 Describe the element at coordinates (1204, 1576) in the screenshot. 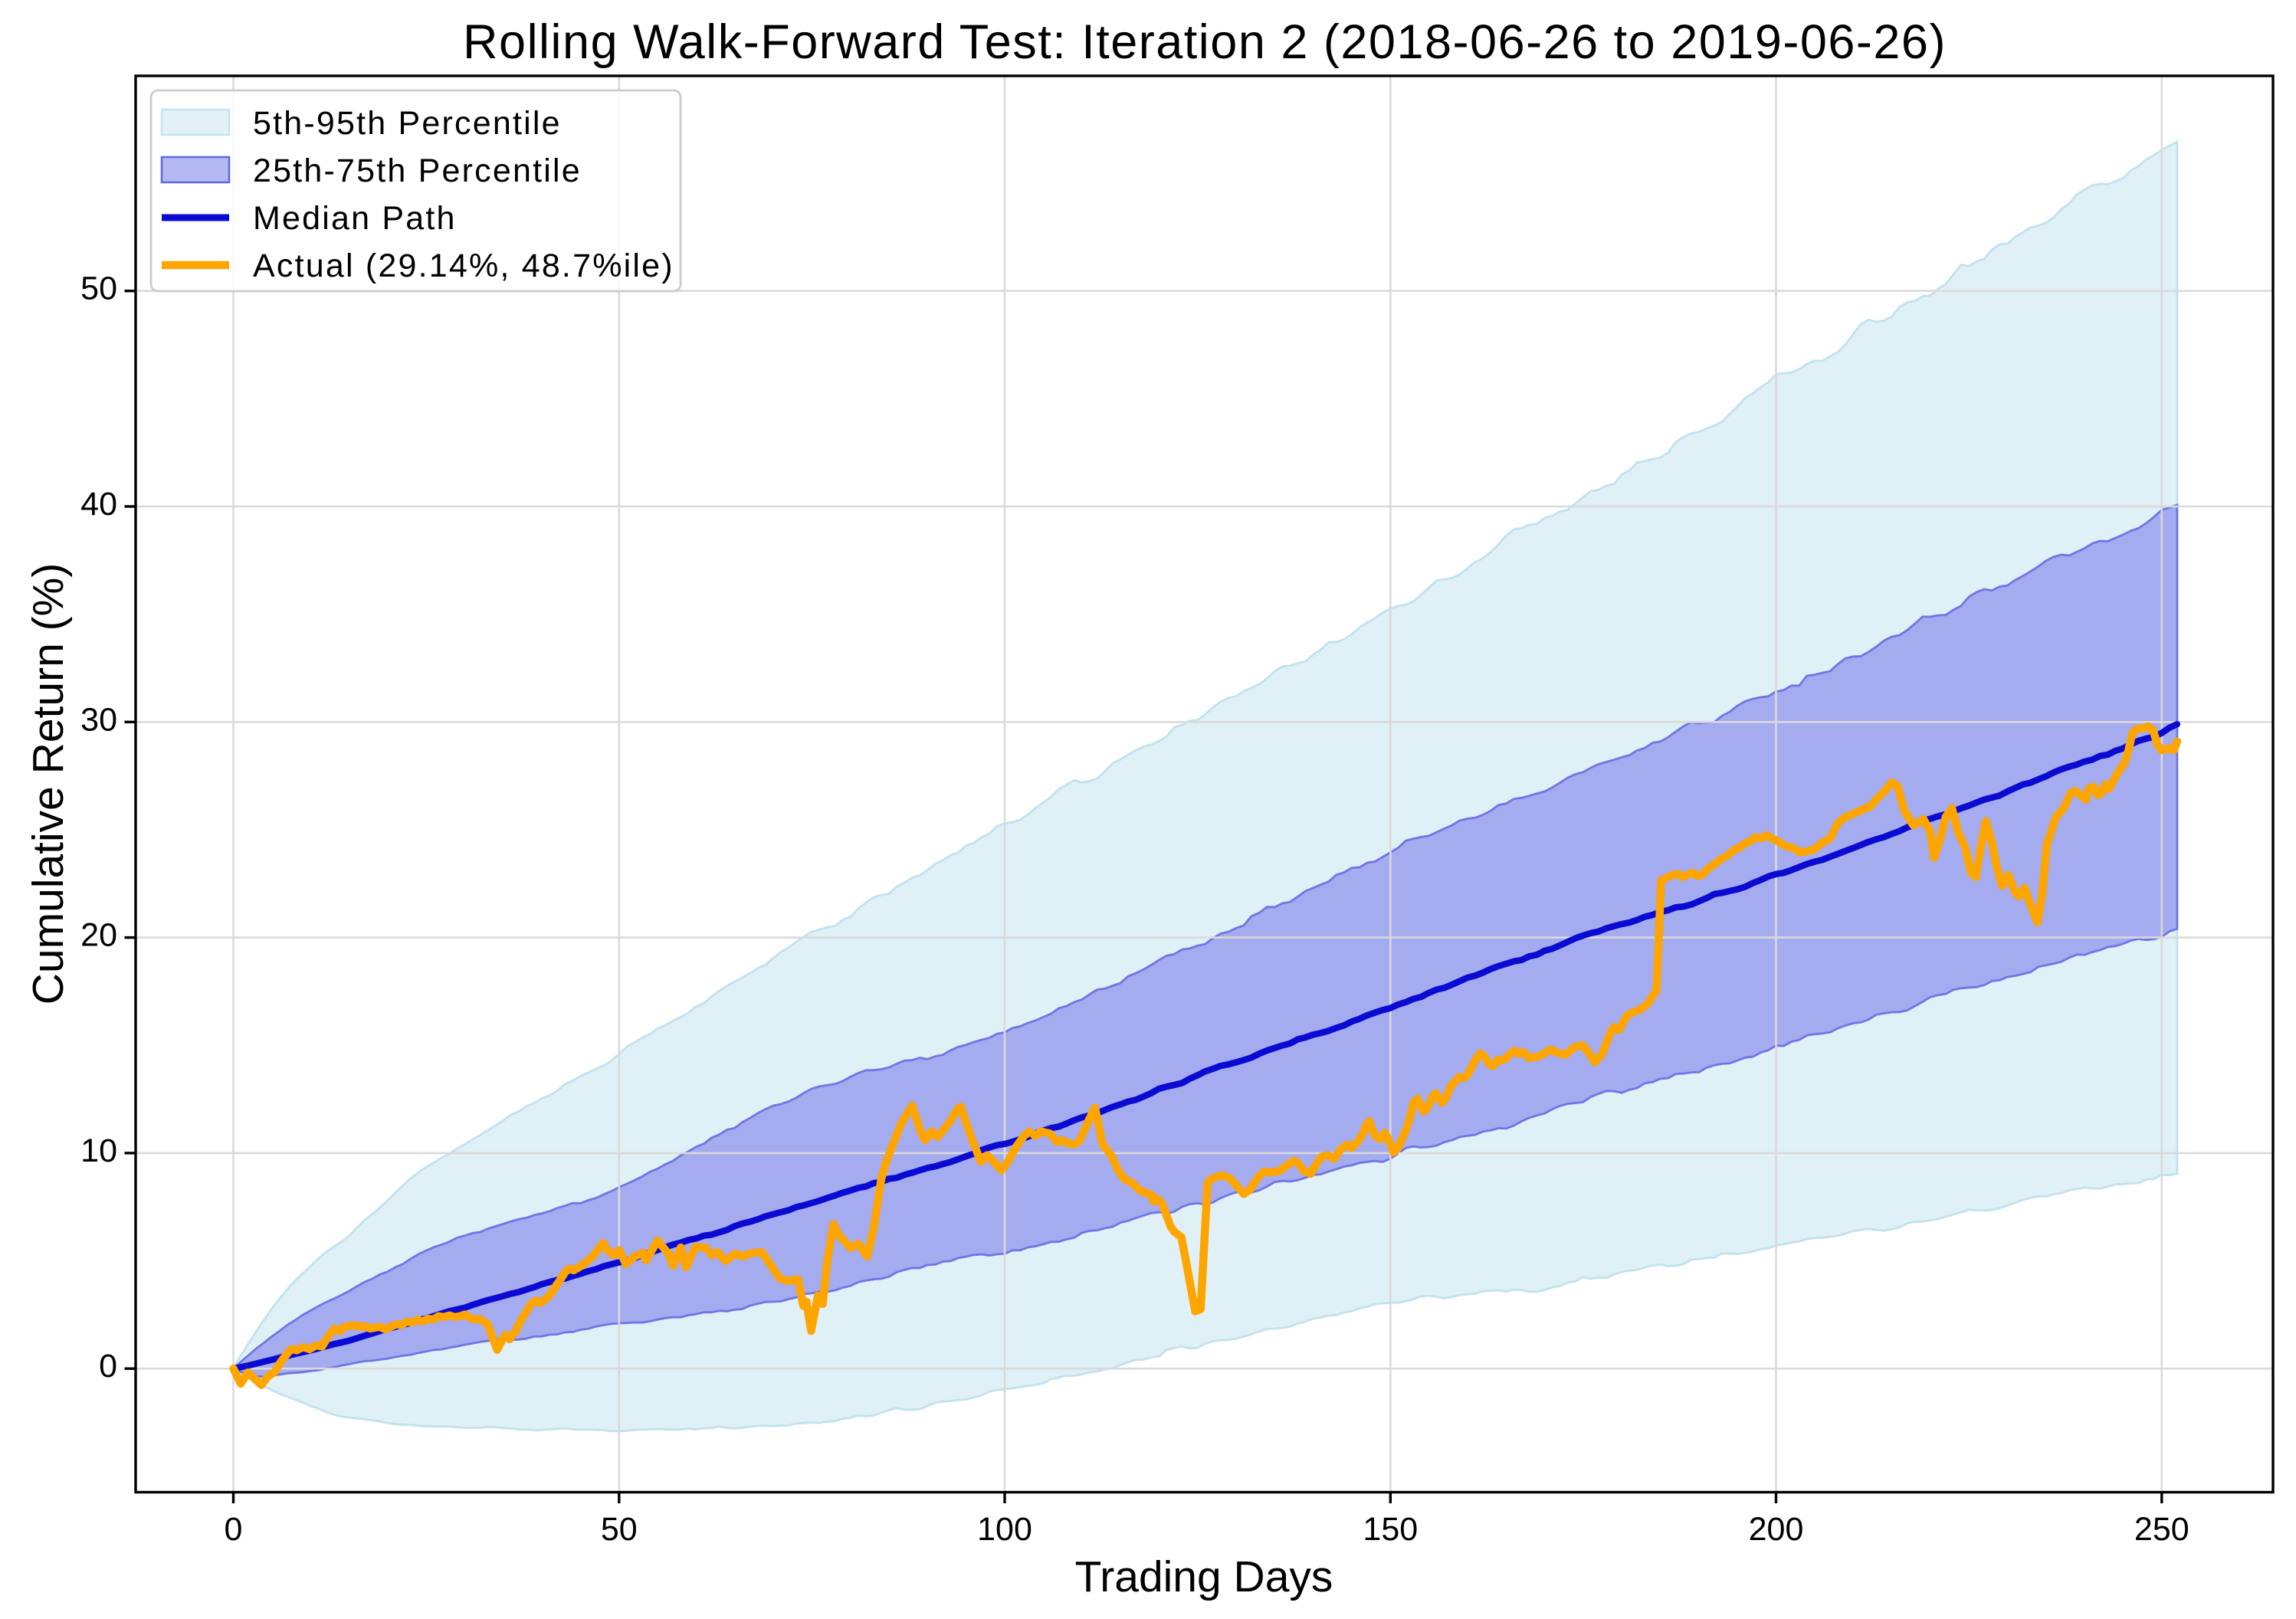

I see `svg-text: Trading Days` at that location.